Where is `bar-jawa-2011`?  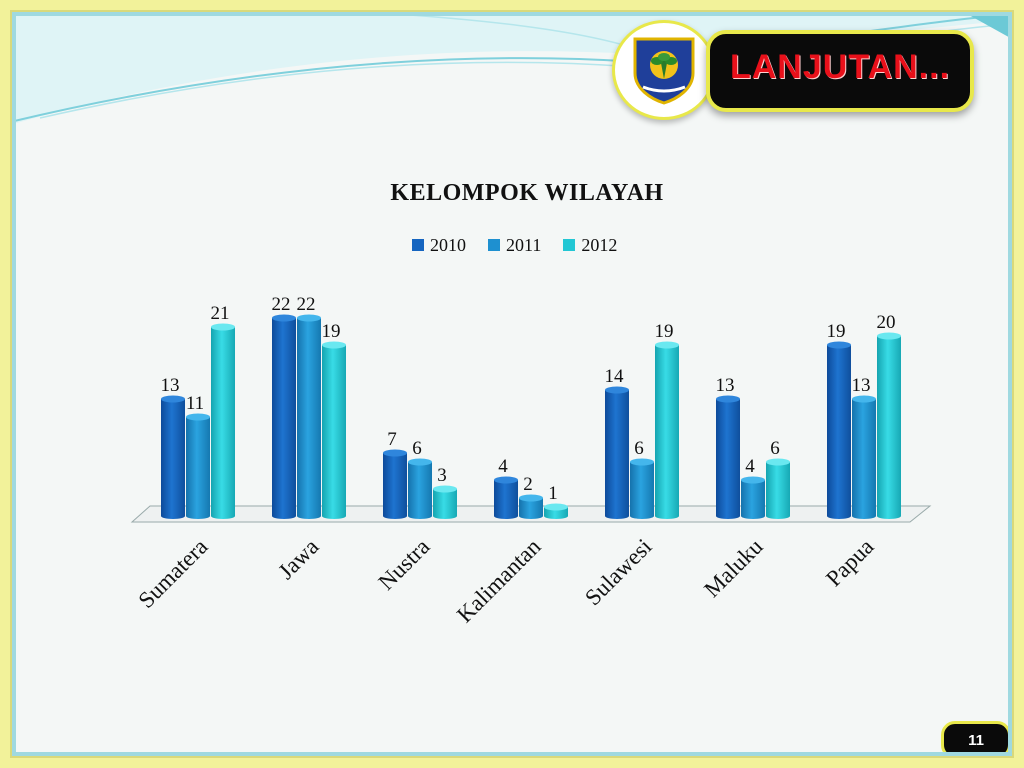 bar-jawa-2011 is located at coordinates (309, 416).